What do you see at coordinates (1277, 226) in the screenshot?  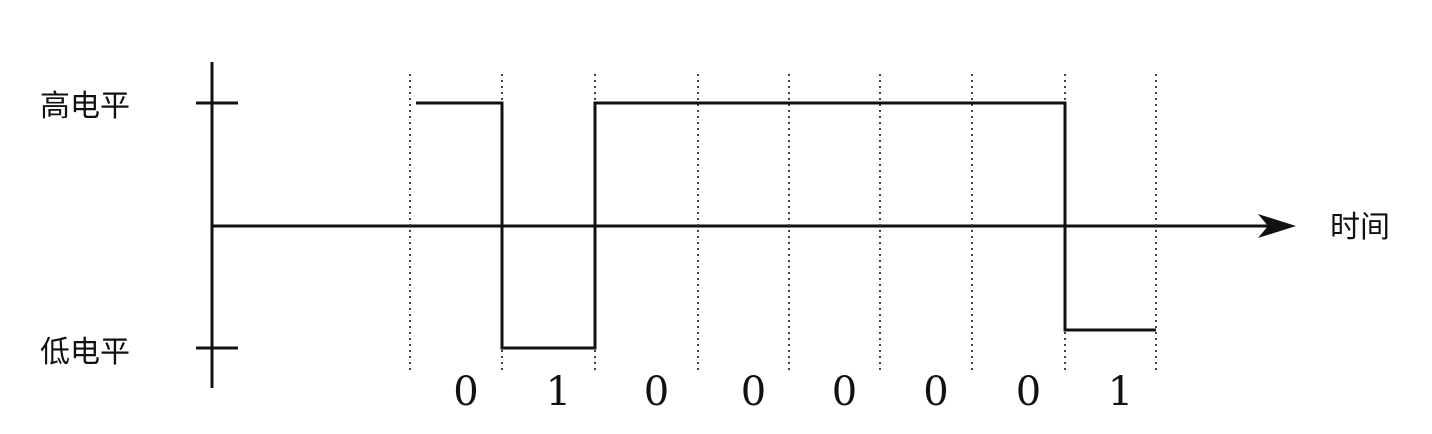 I see `time-axis-arrow-icon` at bounding box center [1277, 226].